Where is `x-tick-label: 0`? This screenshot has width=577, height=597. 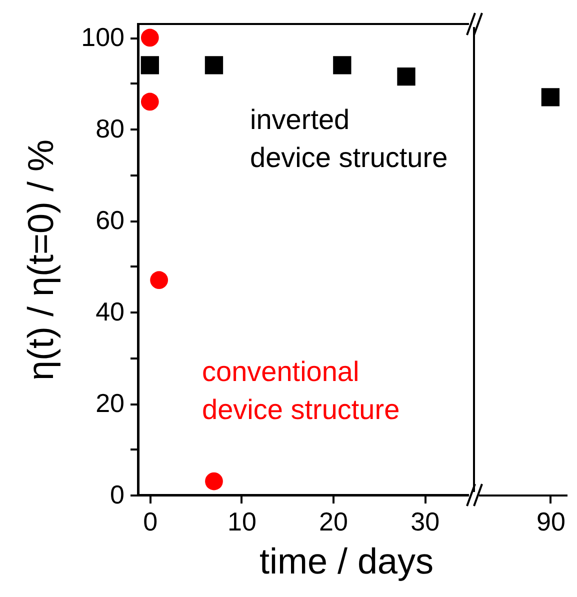
x-tick-label: 0 is located at coordinates (150, 521).